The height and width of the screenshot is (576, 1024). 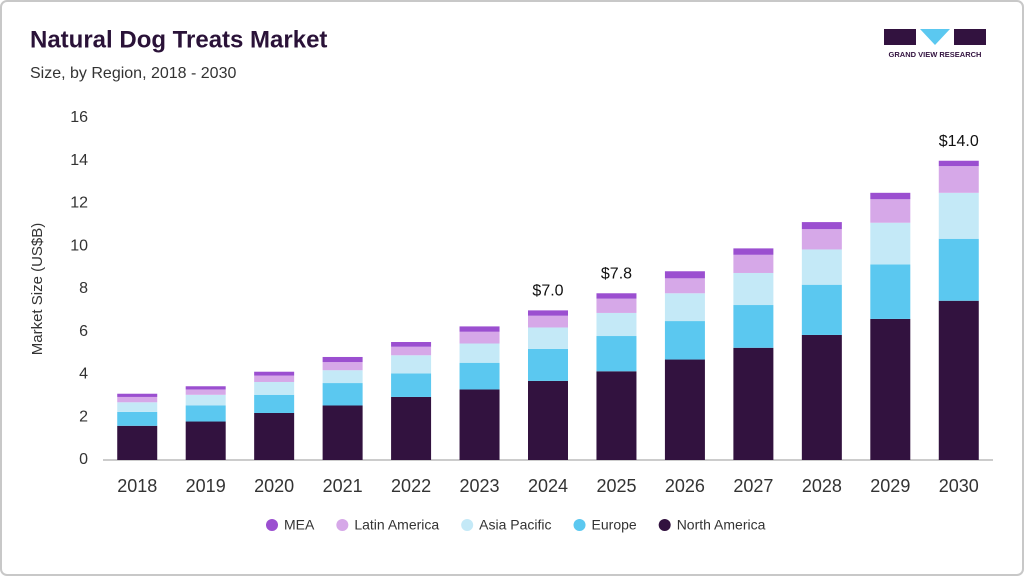 What do you see at coordinates (37, 289) in the screenshot?
I see `y-axis-title: Market Size (US$B)` at bounding box center [37, 289].